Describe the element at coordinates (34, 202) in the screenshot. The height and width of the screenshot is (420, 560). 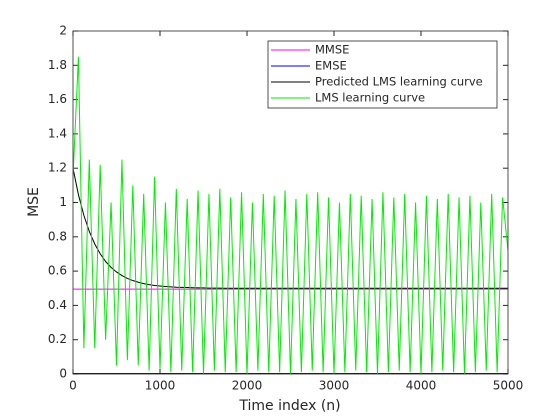
I see `y-axis-label: MSE` at that location.